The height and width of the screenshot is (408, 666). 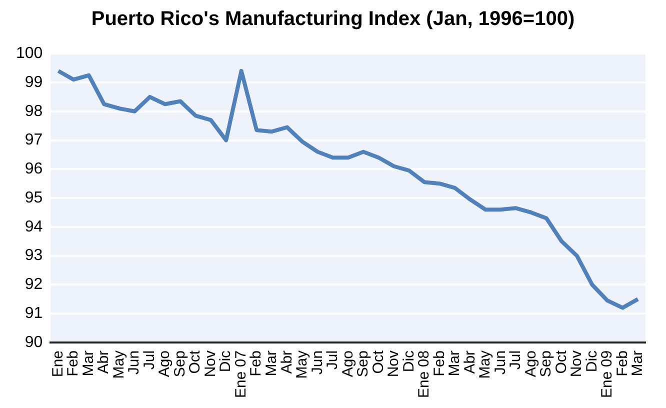 I want to click on y-tick-label: 91, so click(x=33, y=313).